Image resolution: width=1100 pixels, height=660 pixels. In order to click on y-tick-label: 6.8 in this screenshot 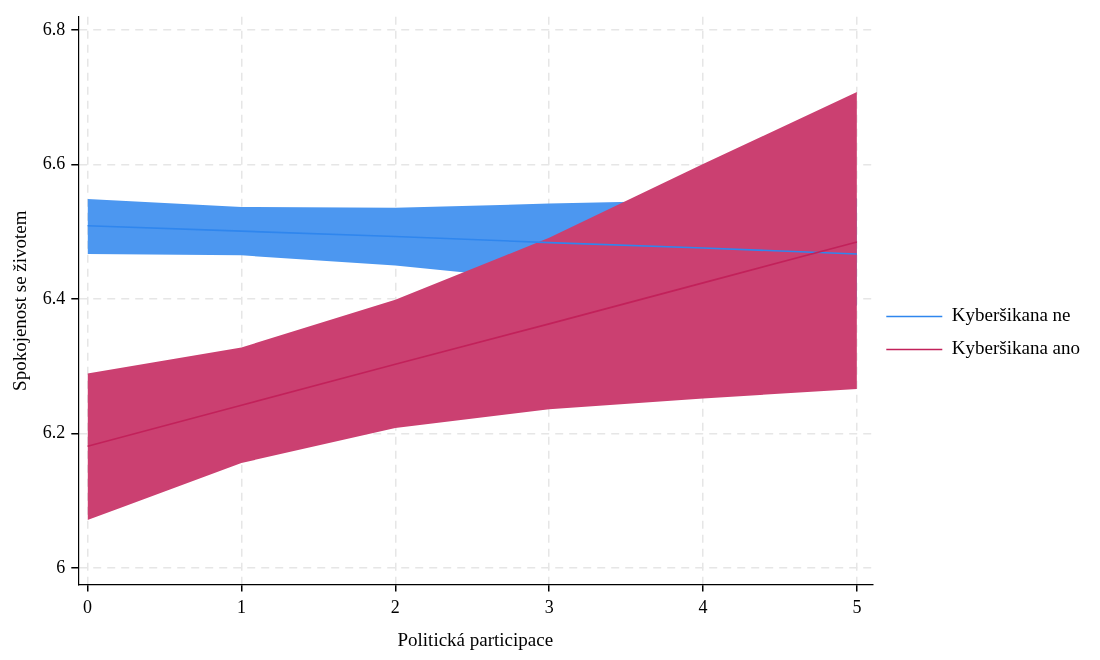, I will do `click(54, 28)`.